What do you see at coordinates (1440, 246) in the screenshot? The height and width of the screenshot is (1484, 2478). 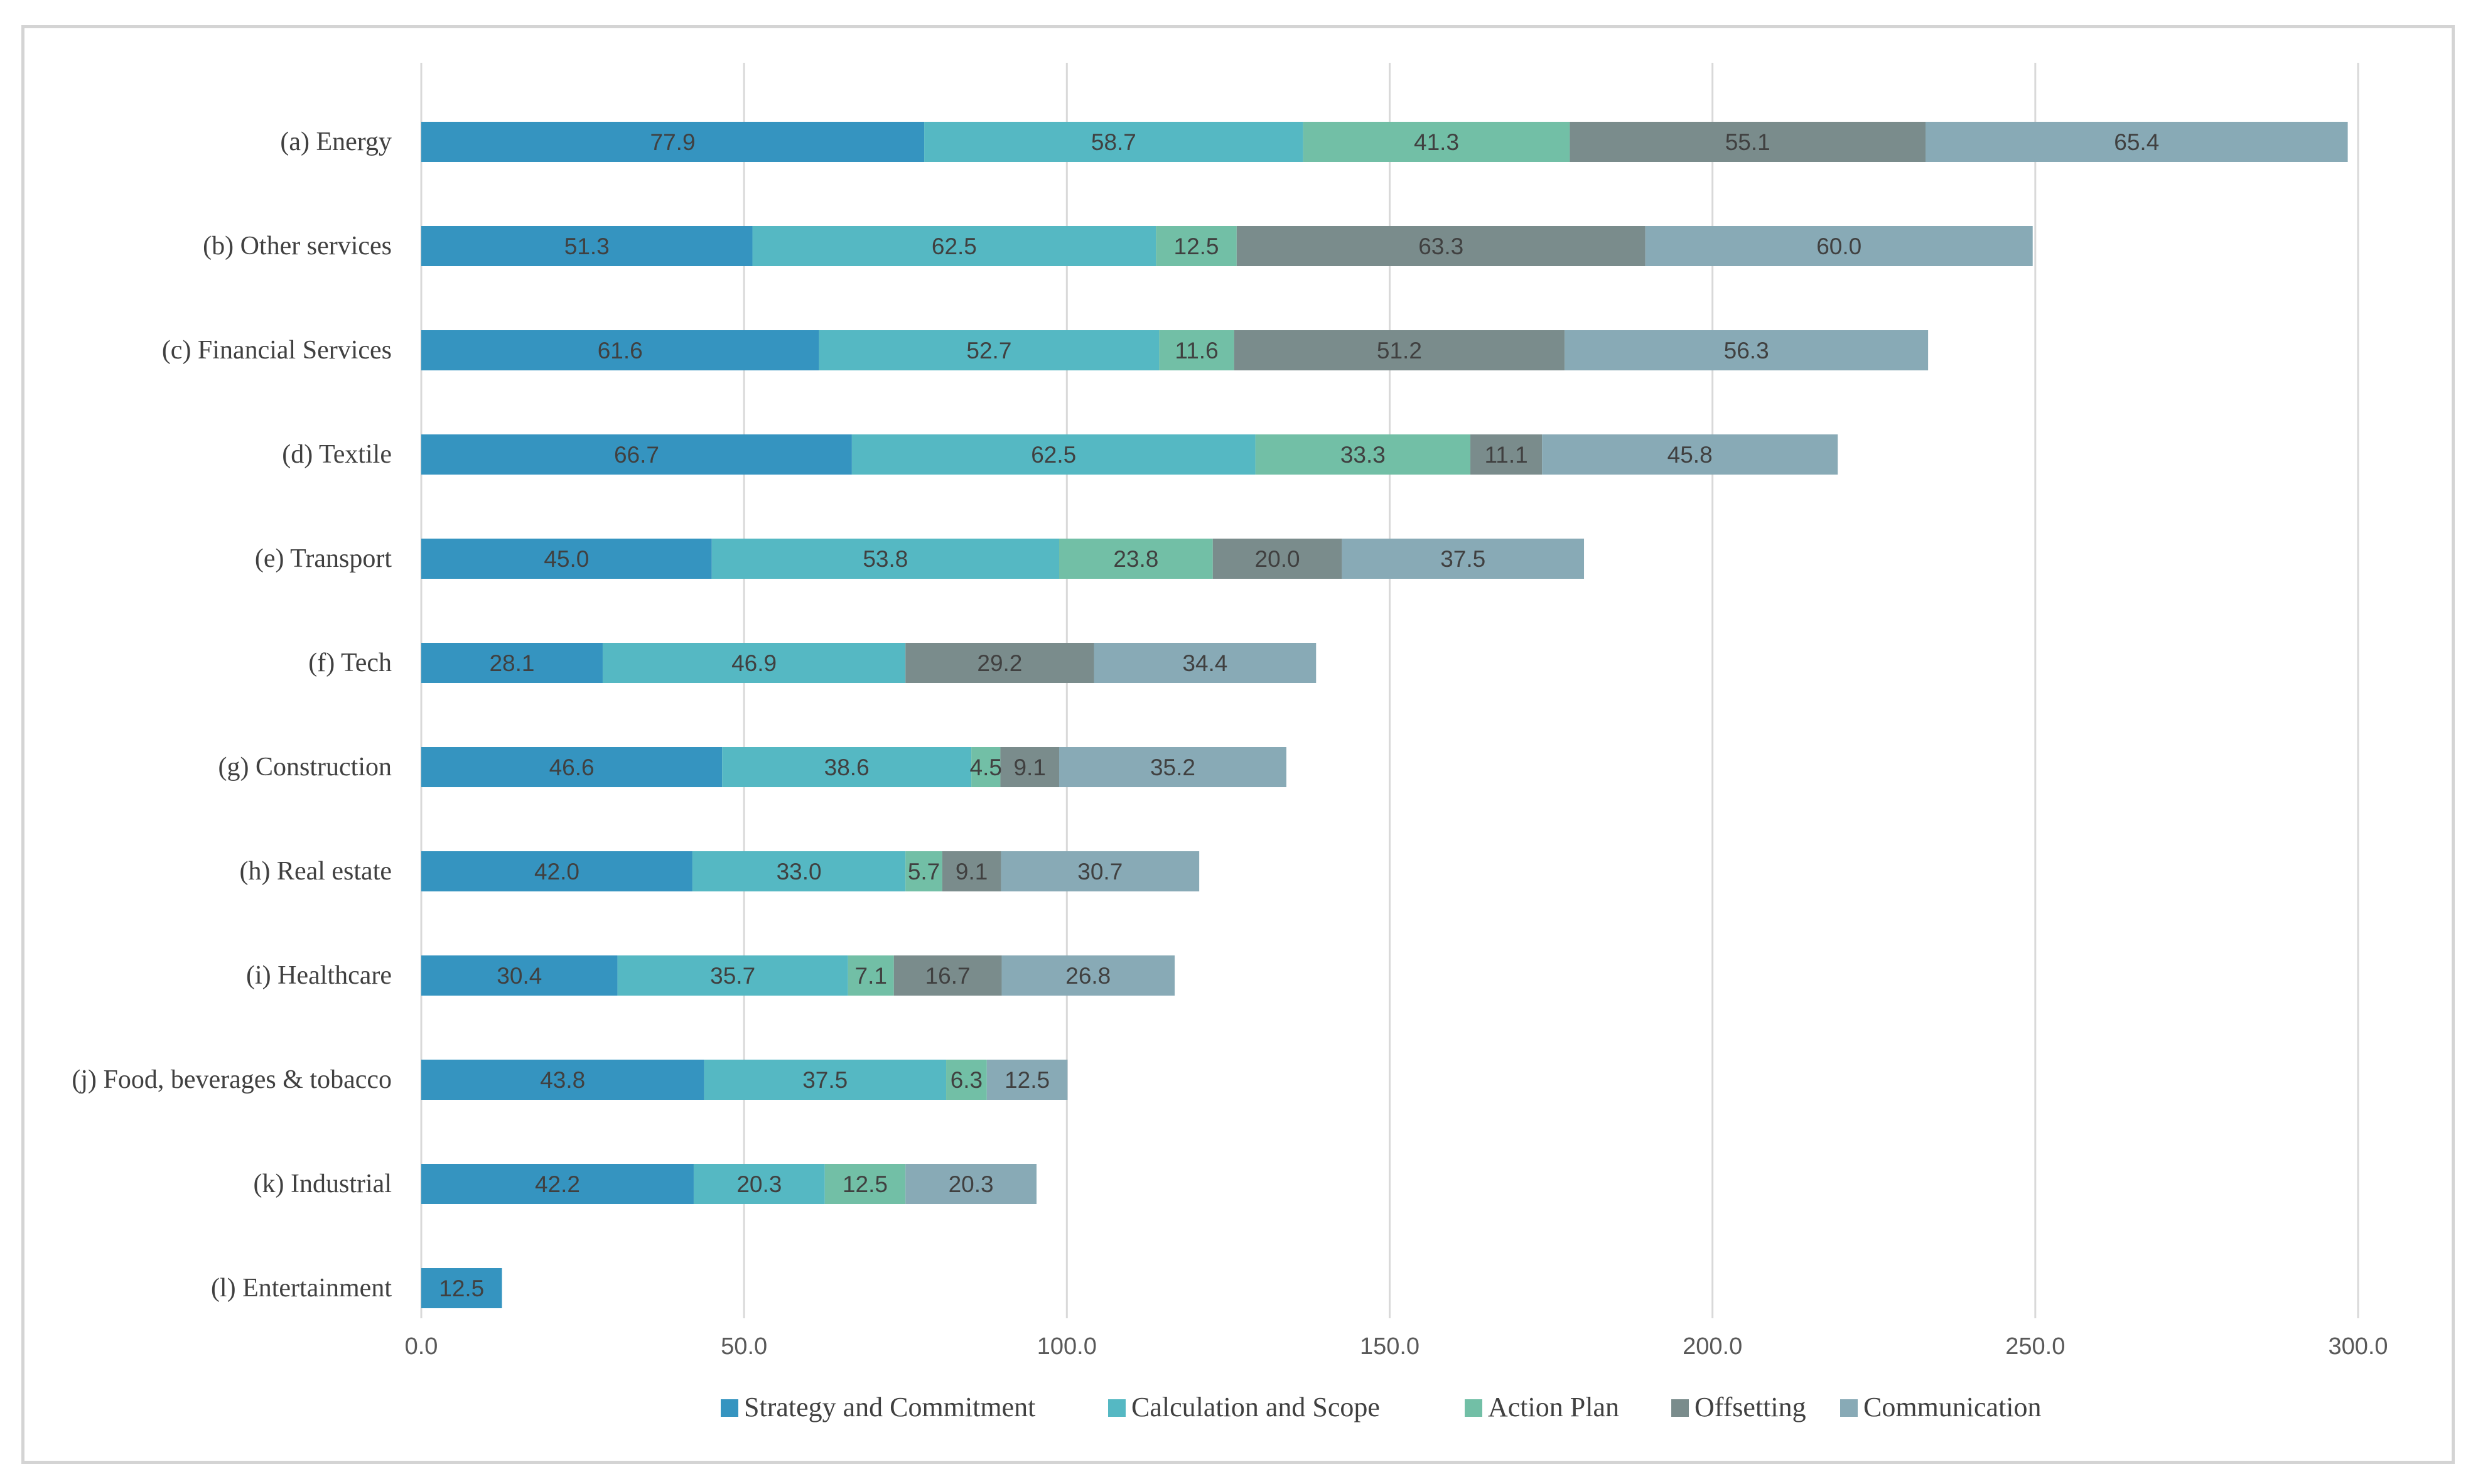 I see `data-label: 63.3` at bounding box center [1440, 246].